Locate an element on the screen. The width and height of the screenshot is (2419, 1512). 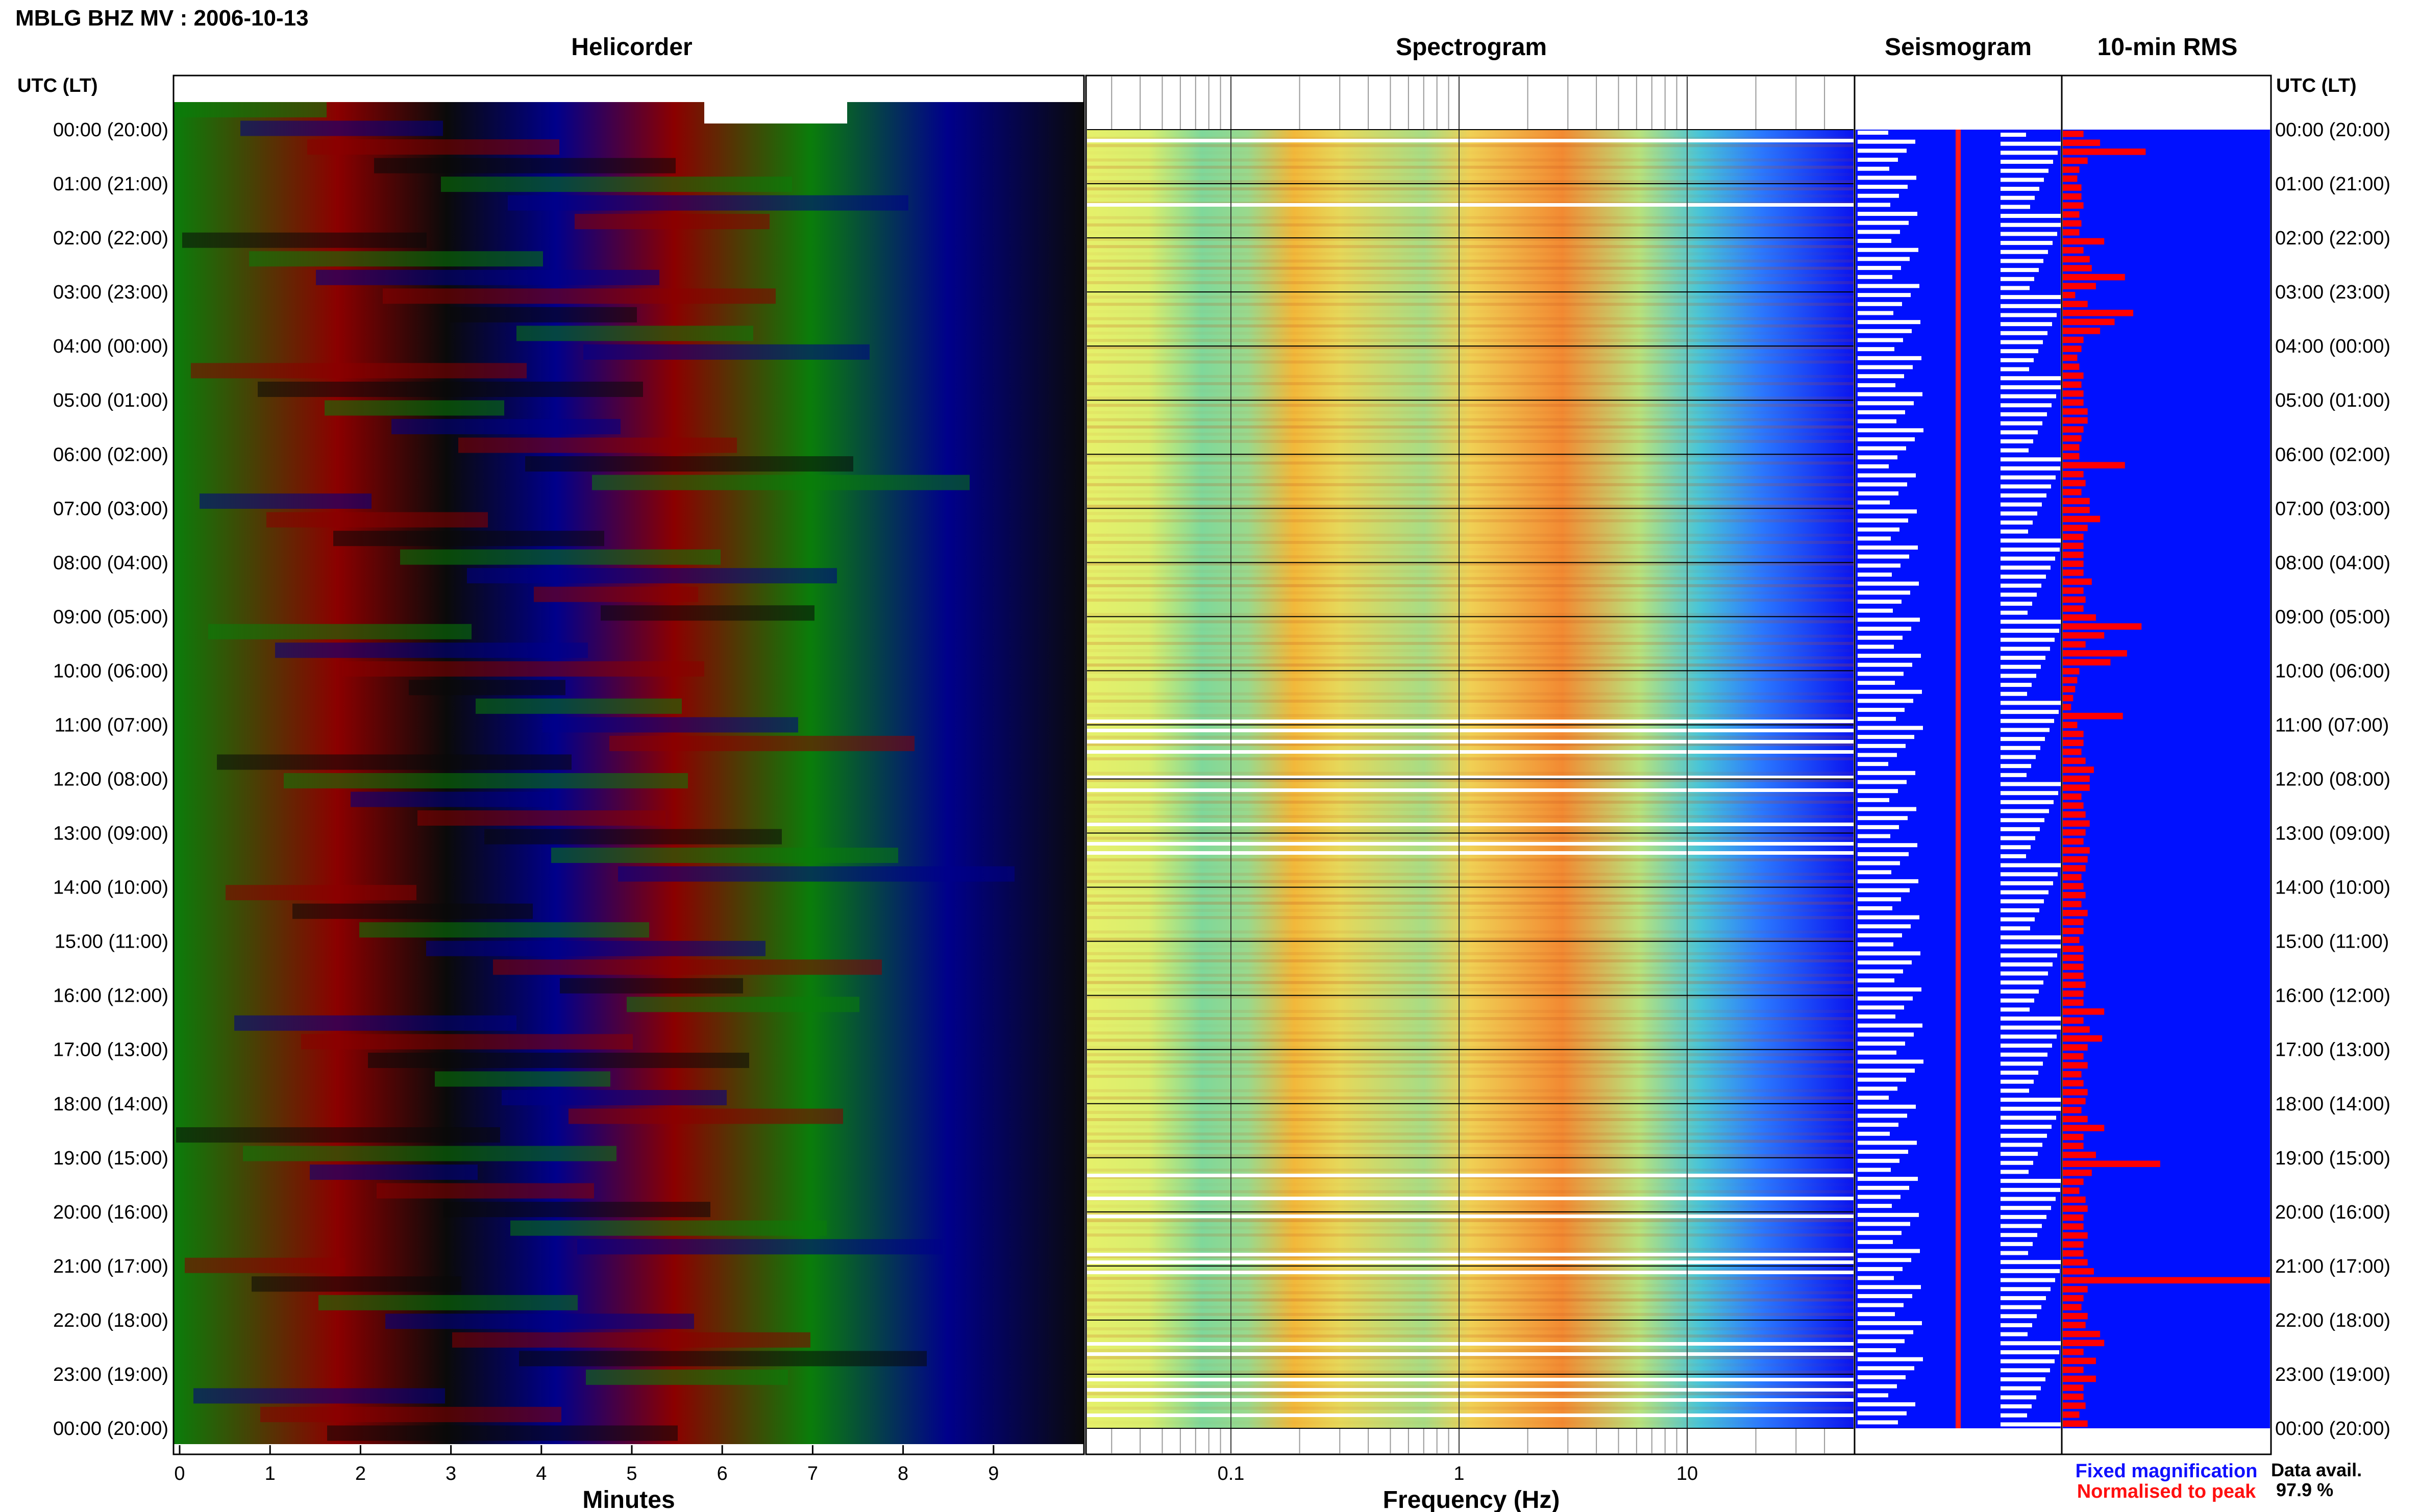
rms-image is located at coordinates (2166, 779).